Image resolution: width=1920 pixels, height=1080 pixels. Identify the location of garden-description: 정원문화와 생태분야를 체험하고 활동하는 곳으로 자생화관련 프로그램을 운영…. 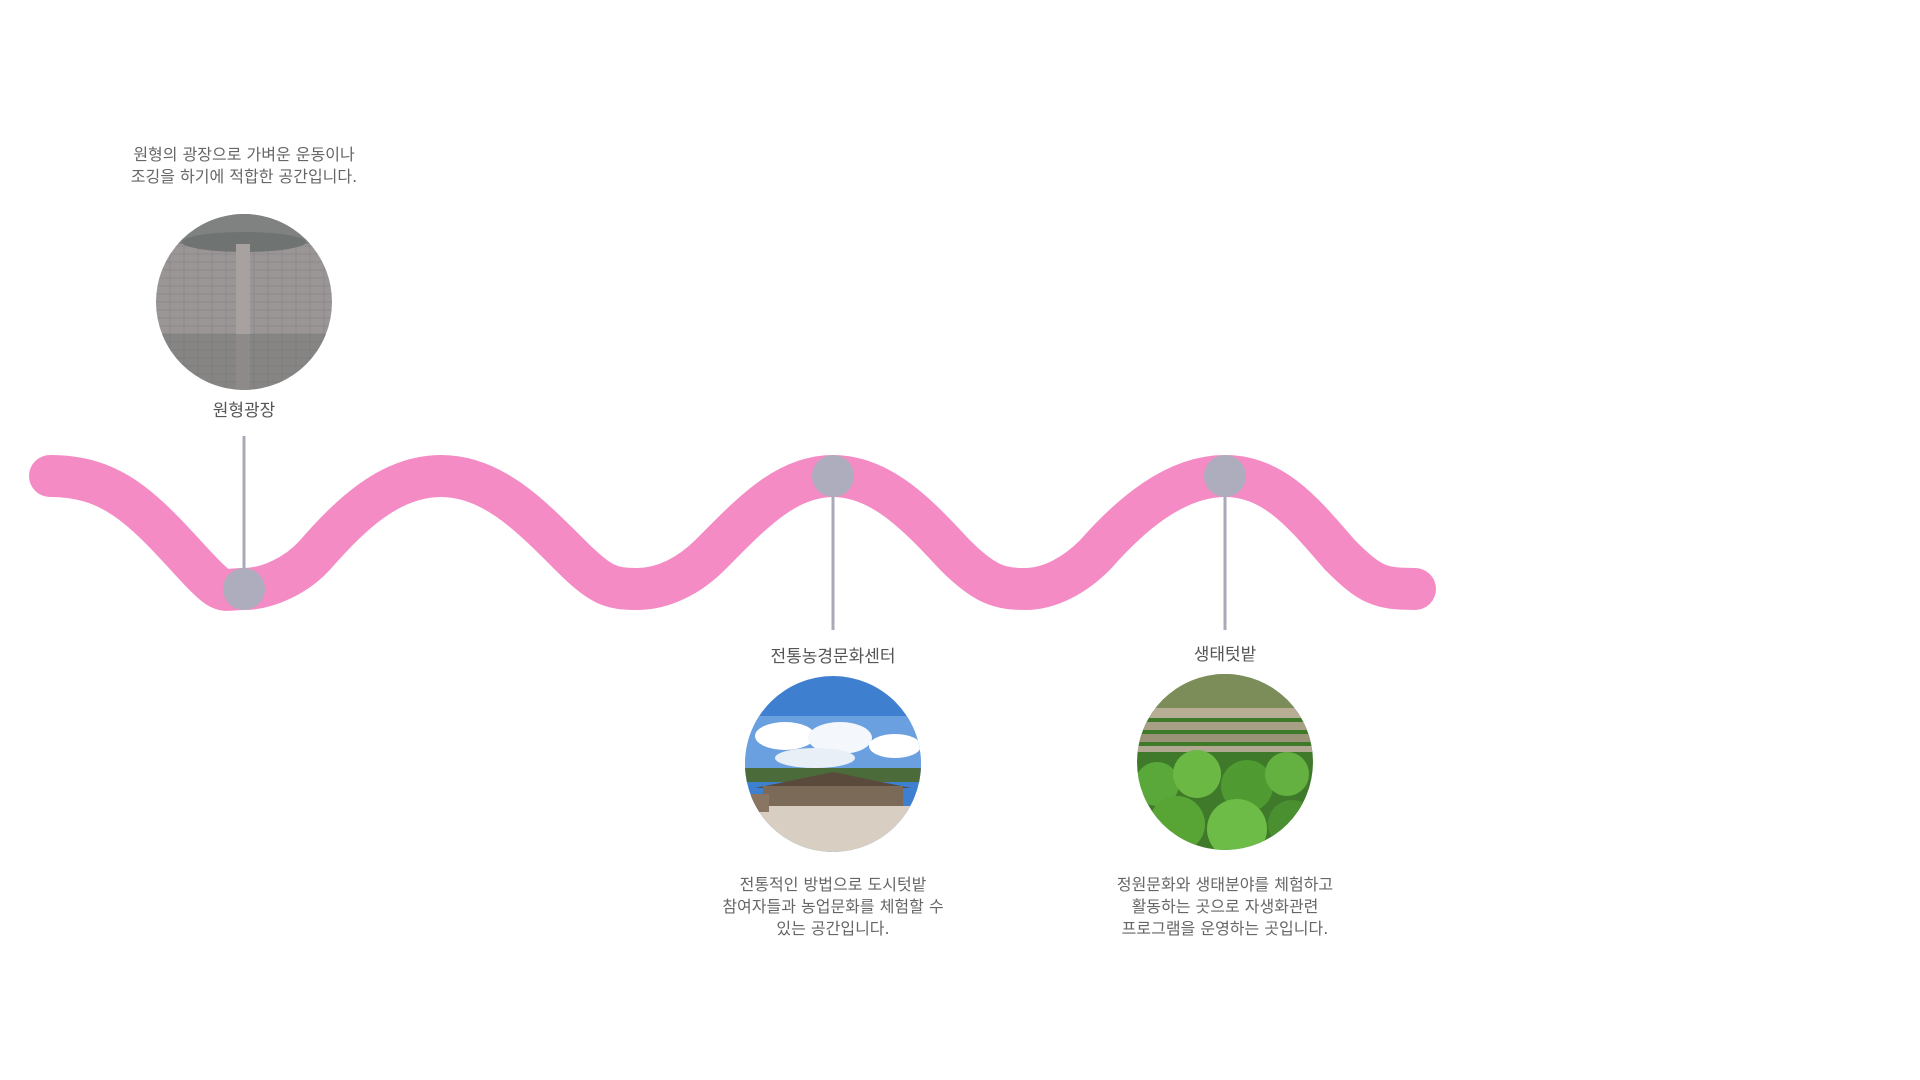
(1225, 907).